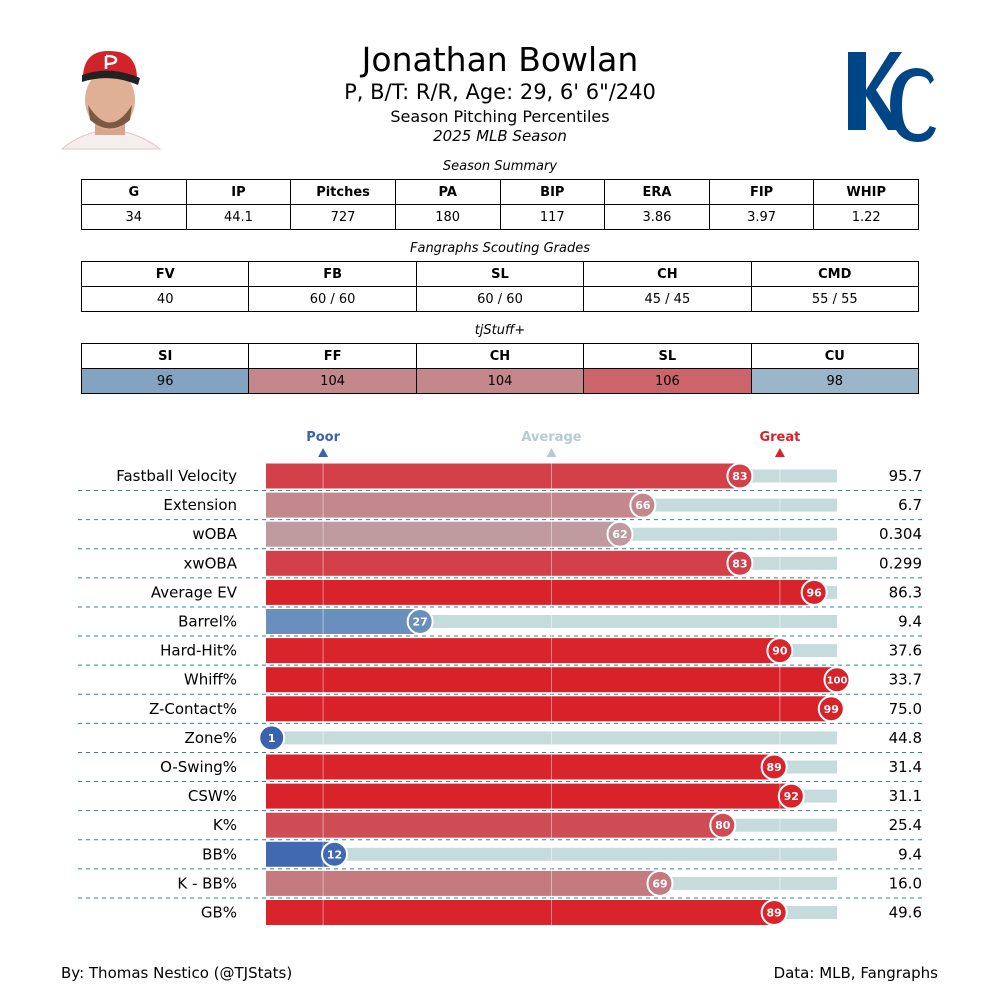 The height and width of the screenshot is (1000, 1000). I want to click on footer-credit: By: Thomas Nestico (@TJStats), so click(177, 973).